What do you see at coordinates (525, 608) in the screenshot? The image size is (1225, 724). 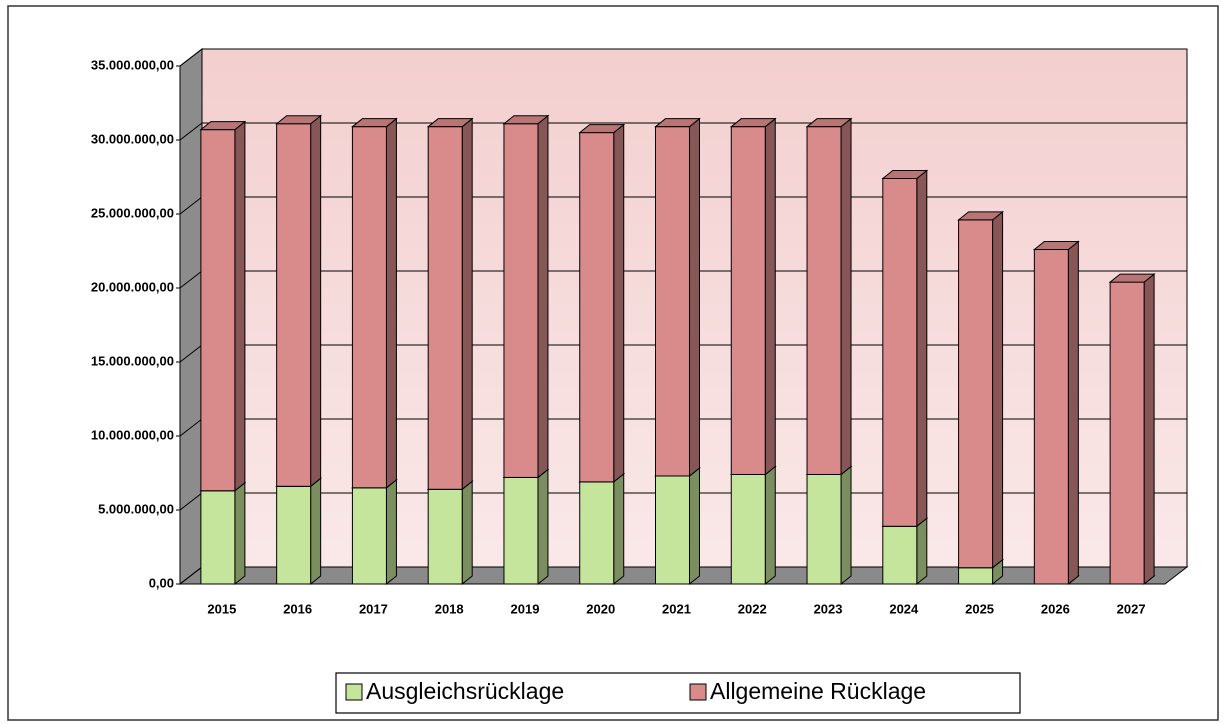 I see `x-tick-label: 2019` at bounding box center [525, 608].